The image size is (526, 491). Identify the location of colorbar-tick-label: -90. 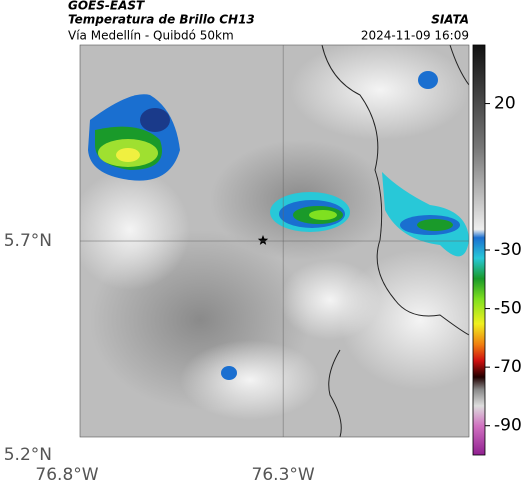
(508, 426).